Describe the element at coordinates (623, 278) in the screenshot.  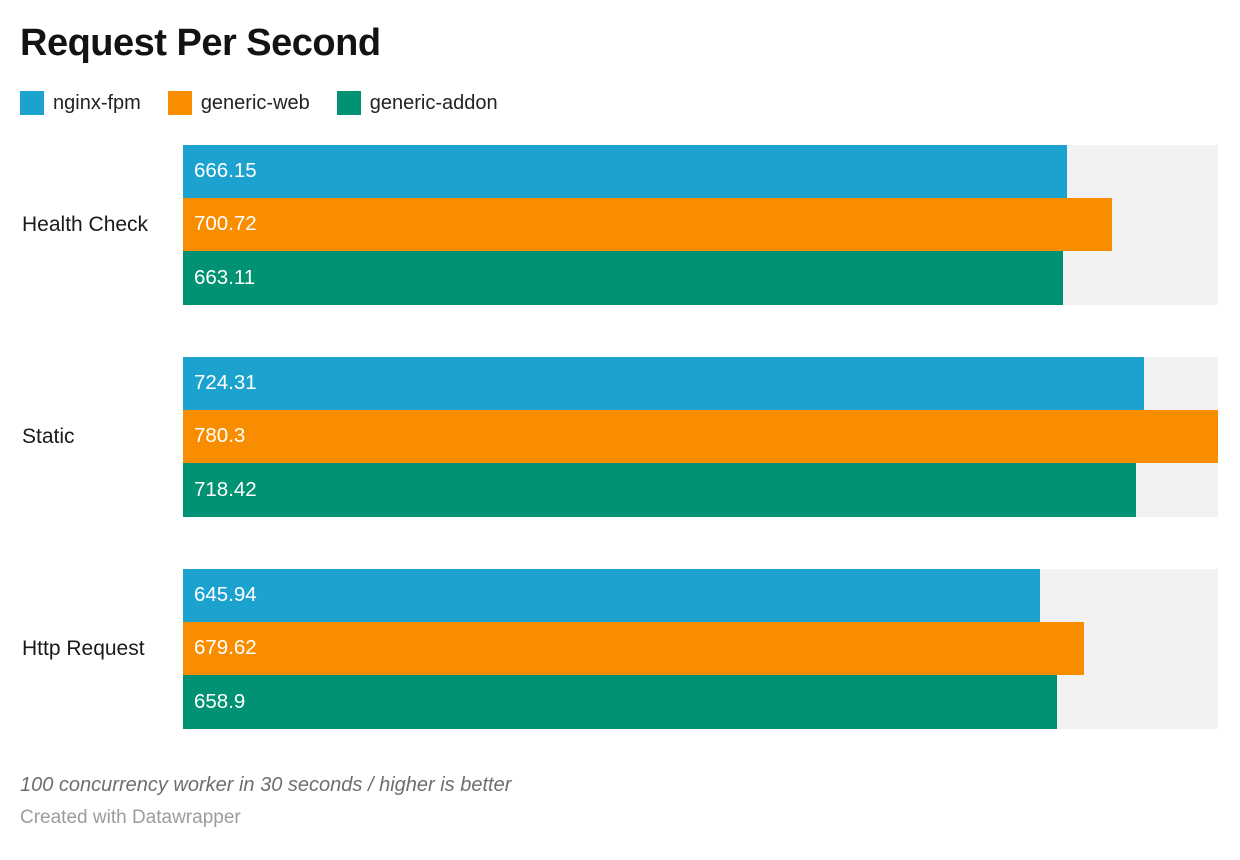
I see `bar-generic-addon-health-check: 663.11` at that location.